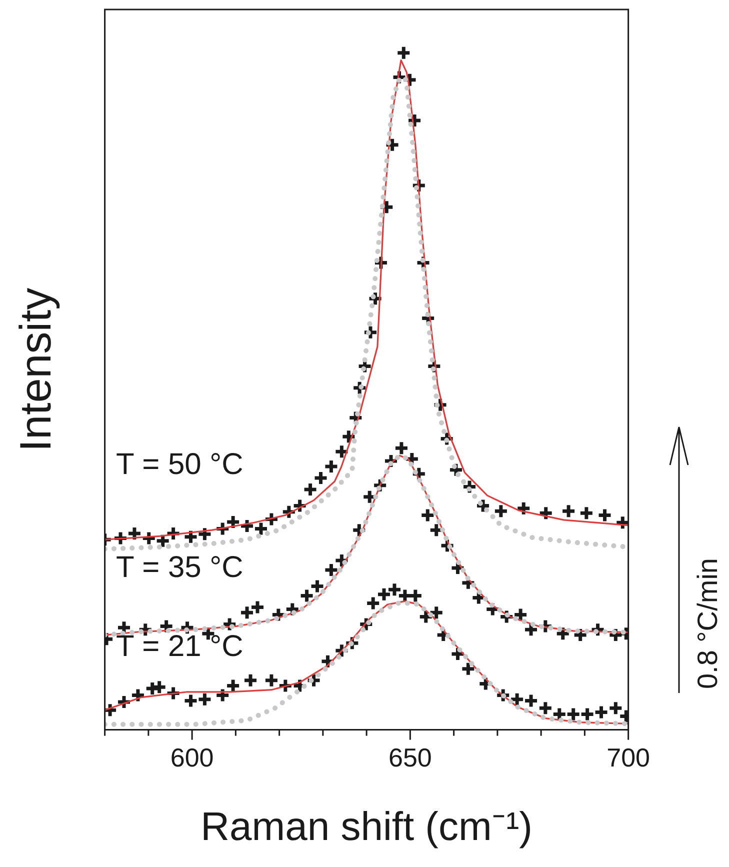 The width and height of the screenshot is (729, 867). Describe the element at coordinates (628, 757) in the screenshot. I see `x-tick-label: 700` at that location.